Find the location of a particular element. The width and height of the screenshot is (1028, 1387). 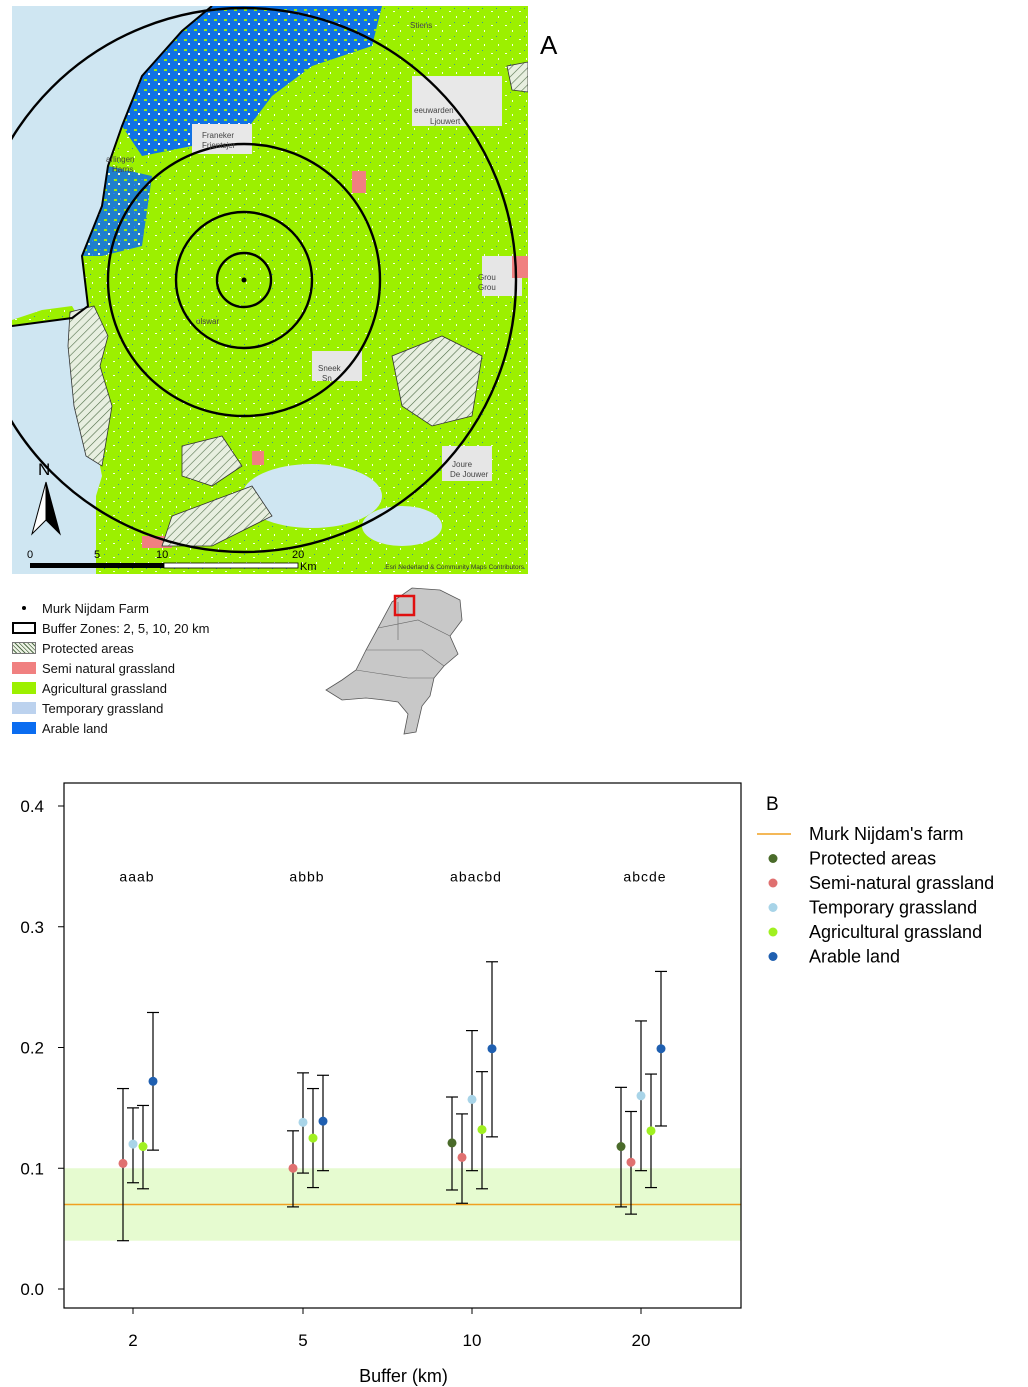

y-tick-label: 0.0 is located at coordinates (32, 1289).